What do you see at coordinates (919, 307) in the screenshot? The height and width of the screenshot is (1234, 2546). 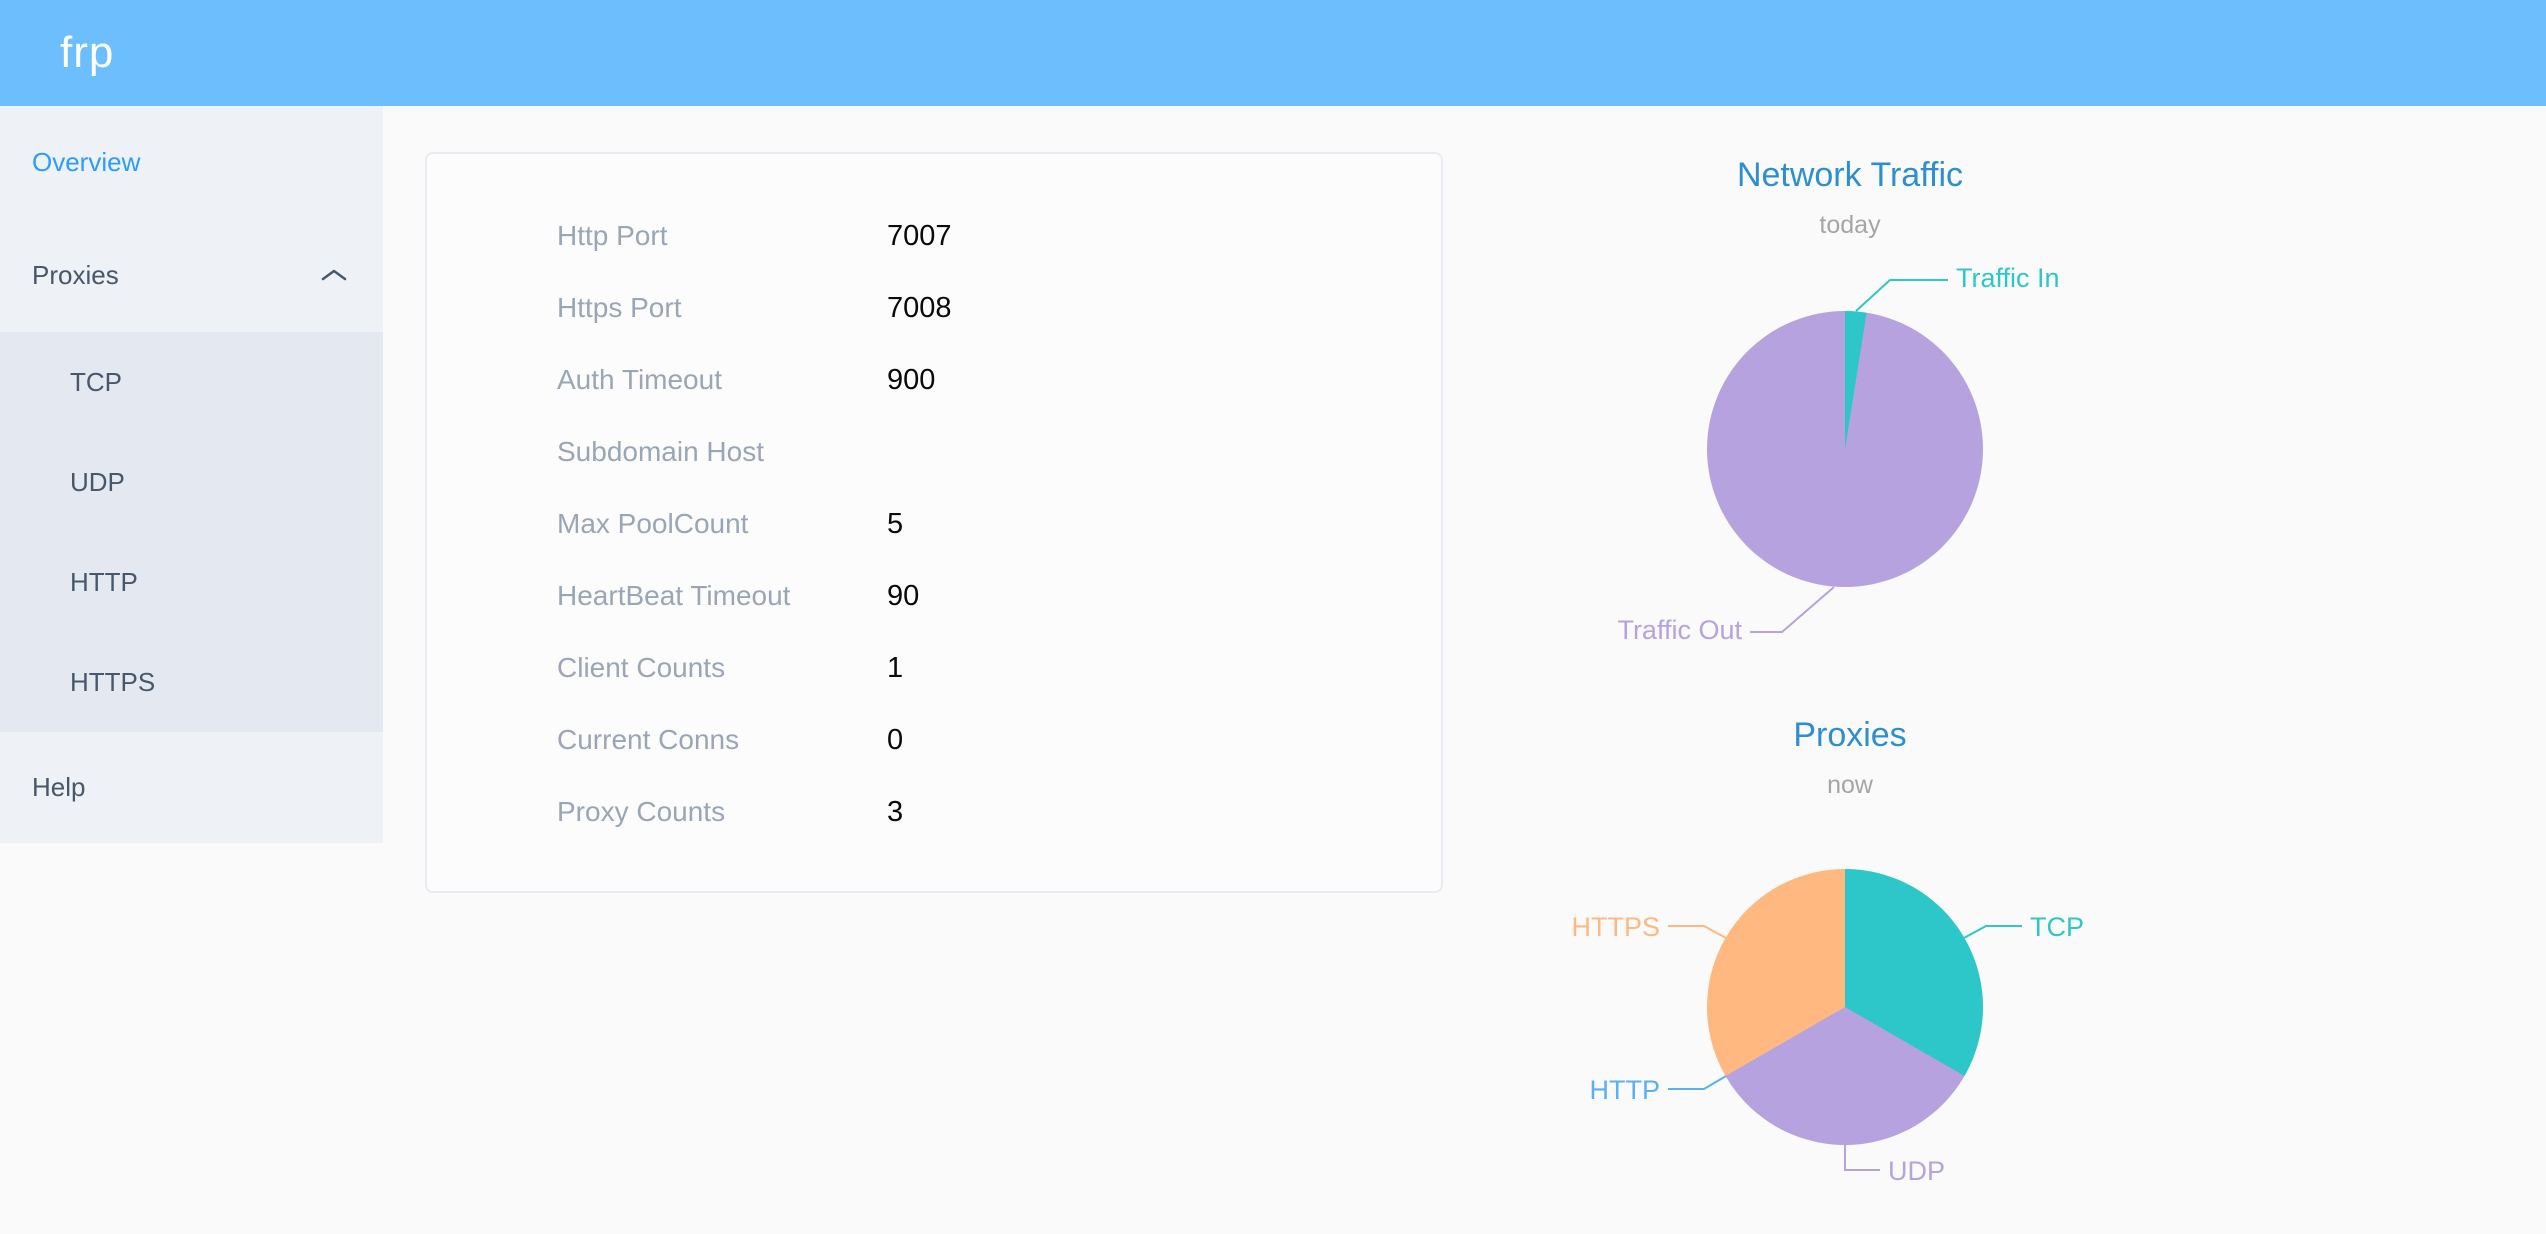 I see `row-value: 7008` at bounding box center [919, 307].